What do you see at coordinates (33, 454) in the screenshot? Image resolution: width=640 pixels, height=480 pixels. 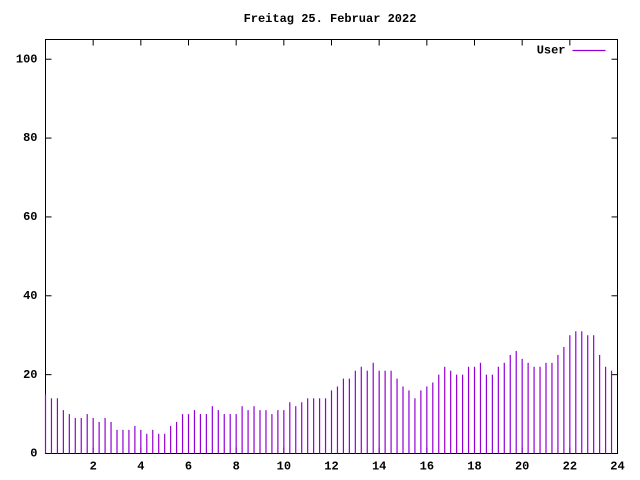 I see `y-tick-label: 0` at bounding box center [33, 454].